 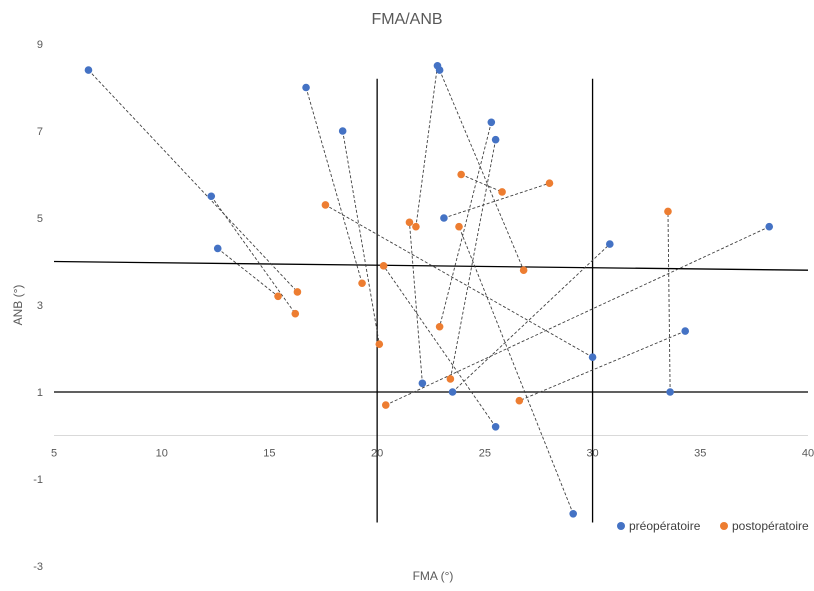 What do you see at coordinates (54, 454) in the screenshot?
I see `x-tick-label: 5` at bounding box center [54, 454].